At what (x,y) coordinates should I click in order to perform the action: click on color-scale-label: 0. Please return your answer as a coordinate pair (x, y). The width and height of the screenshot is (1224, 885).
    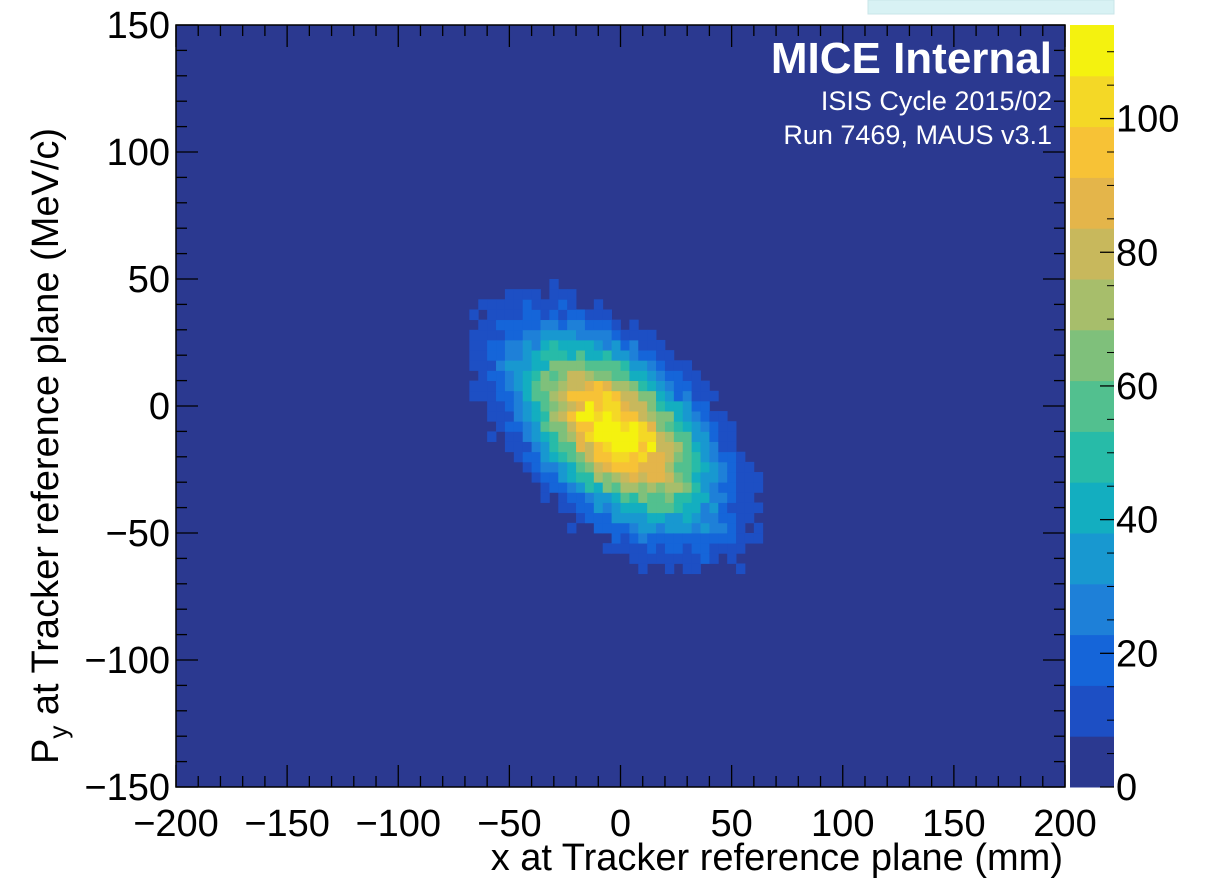
    Looking at the image, I should click on (1126, 788).